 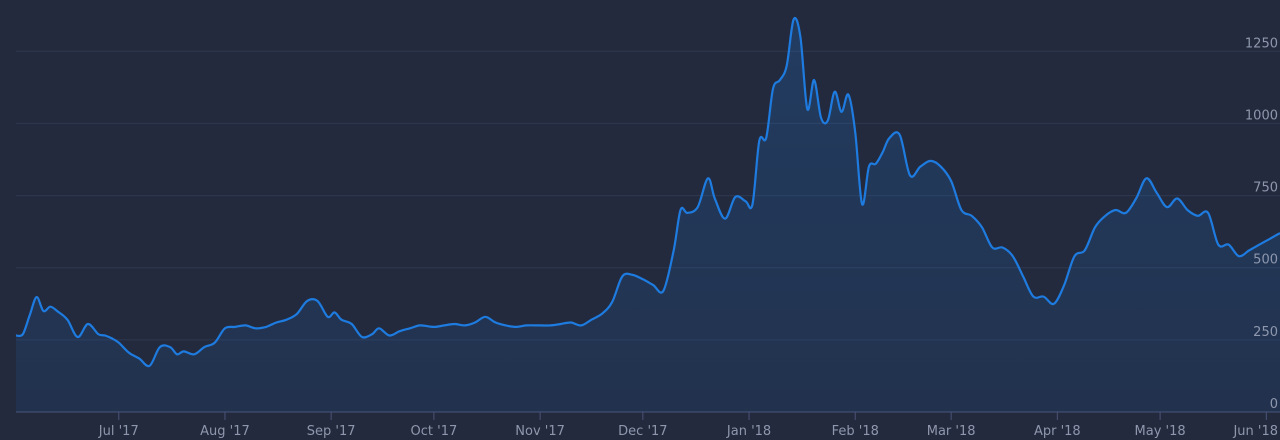 What do you see at coordinates (1261, 224) in the screenshot?
I see `y-axis-ticks: 0 250 500 750 1000 1250` at bounding box center [1261, 224].